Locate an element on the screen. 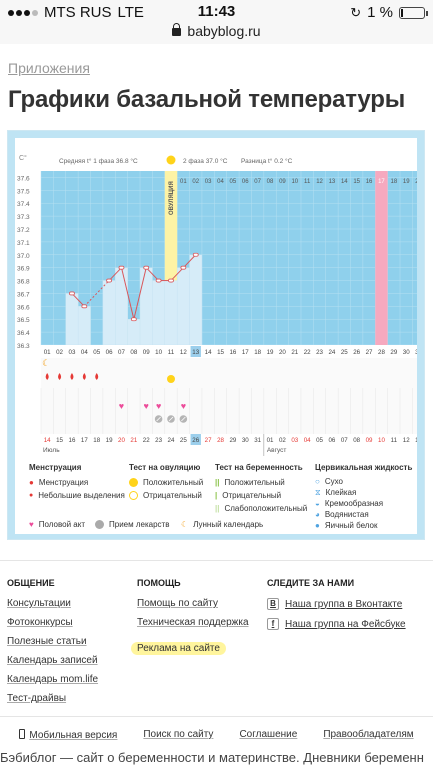  ads-highlight: Реклама на сайте is located at coordinates (178, 648).